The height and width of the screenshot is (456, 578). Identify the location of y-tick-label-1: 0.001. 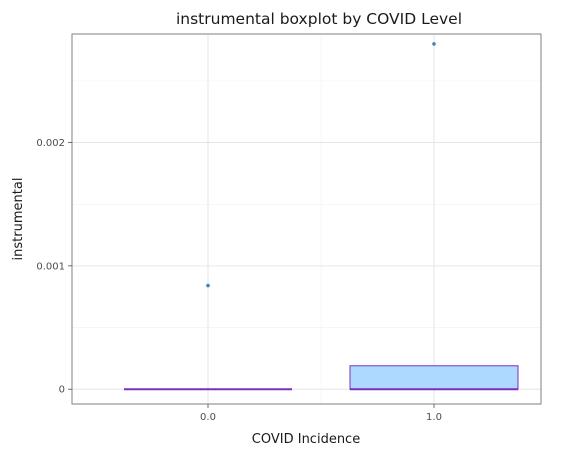
(50, 266).